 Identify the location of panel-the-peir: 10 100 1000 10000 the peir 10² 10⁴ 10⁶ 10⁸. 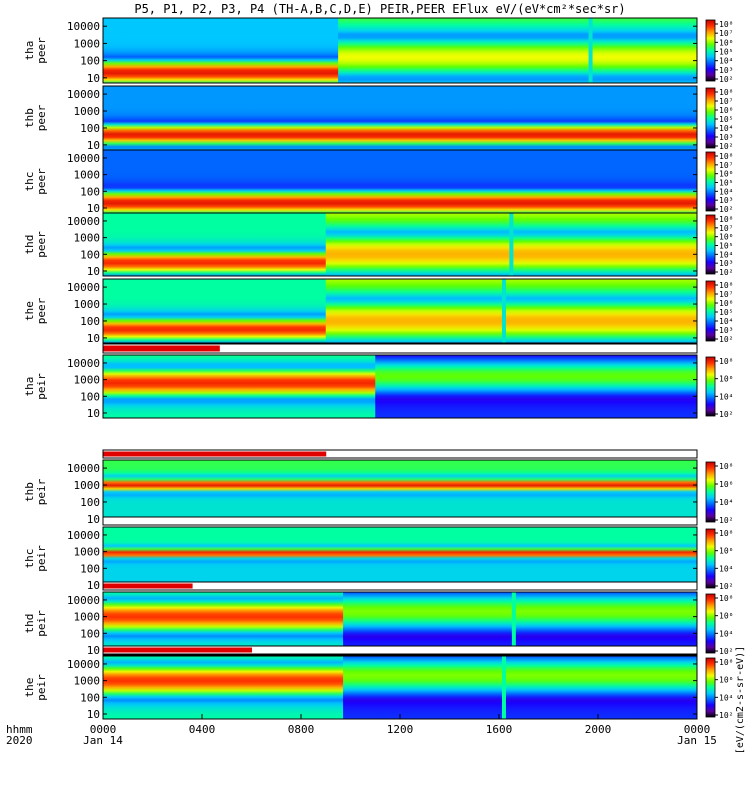
(378, 683).